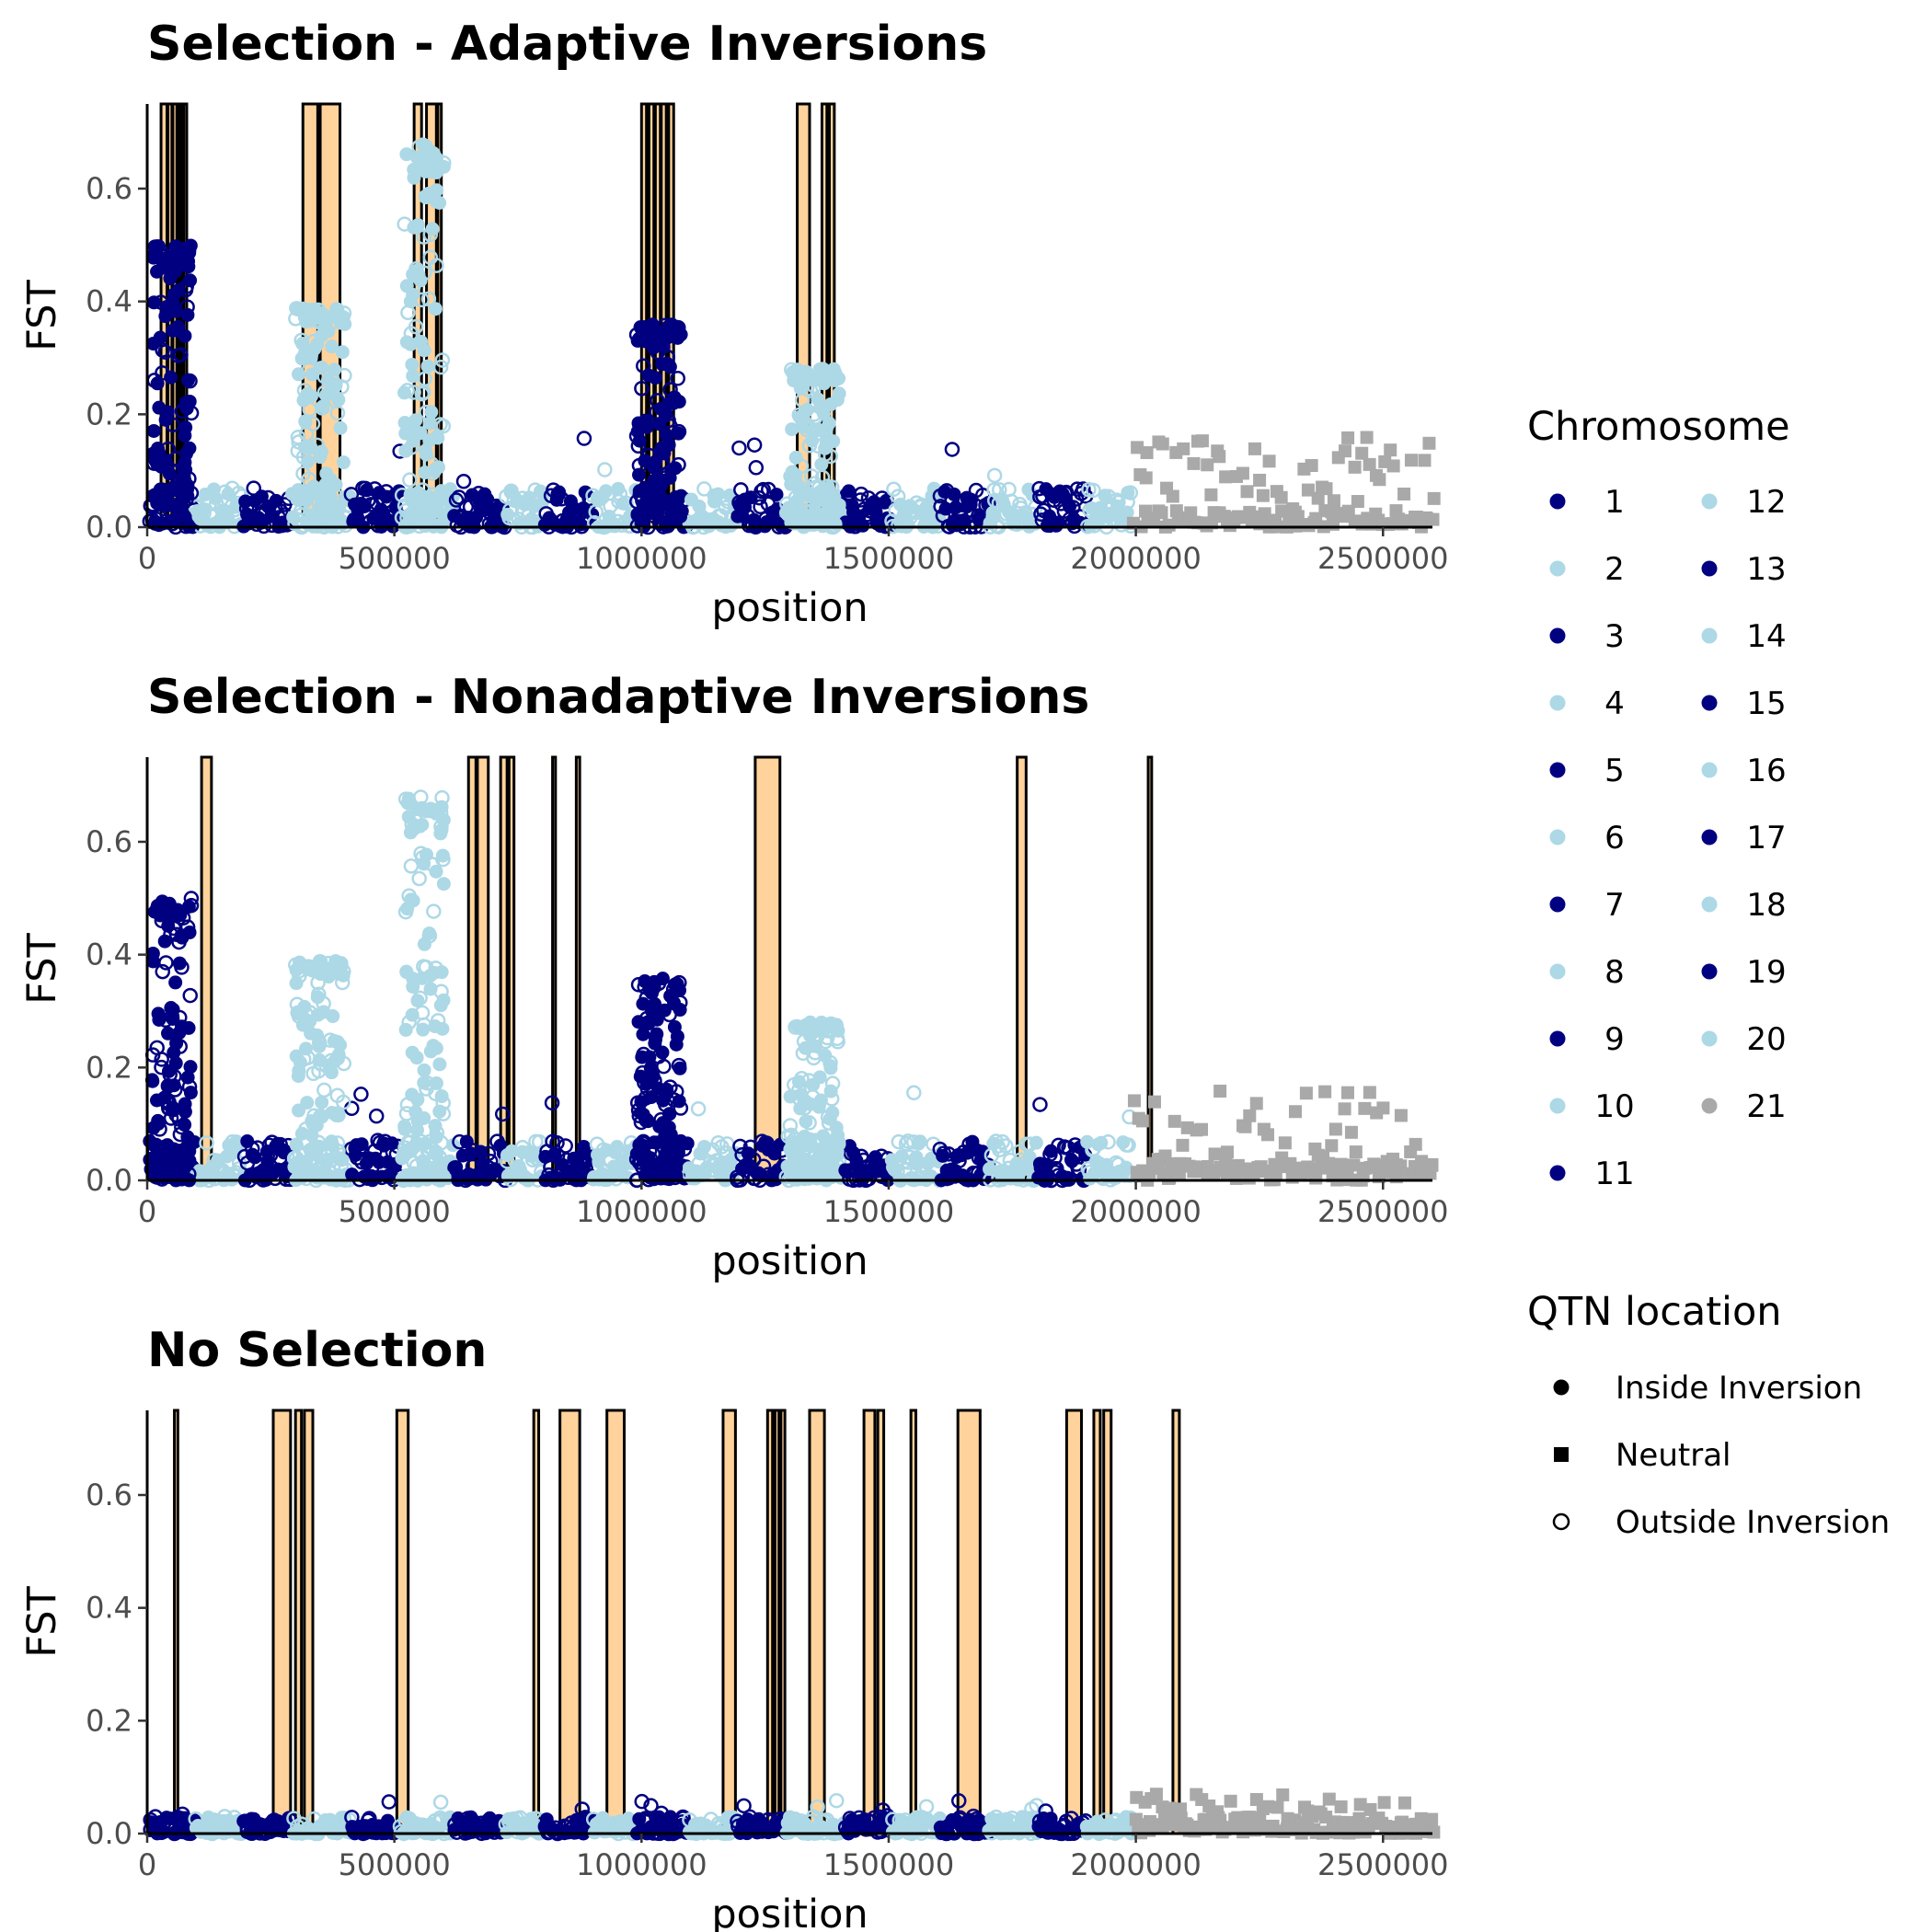  I want to click on legend-label: 8, so click(1614, 972).